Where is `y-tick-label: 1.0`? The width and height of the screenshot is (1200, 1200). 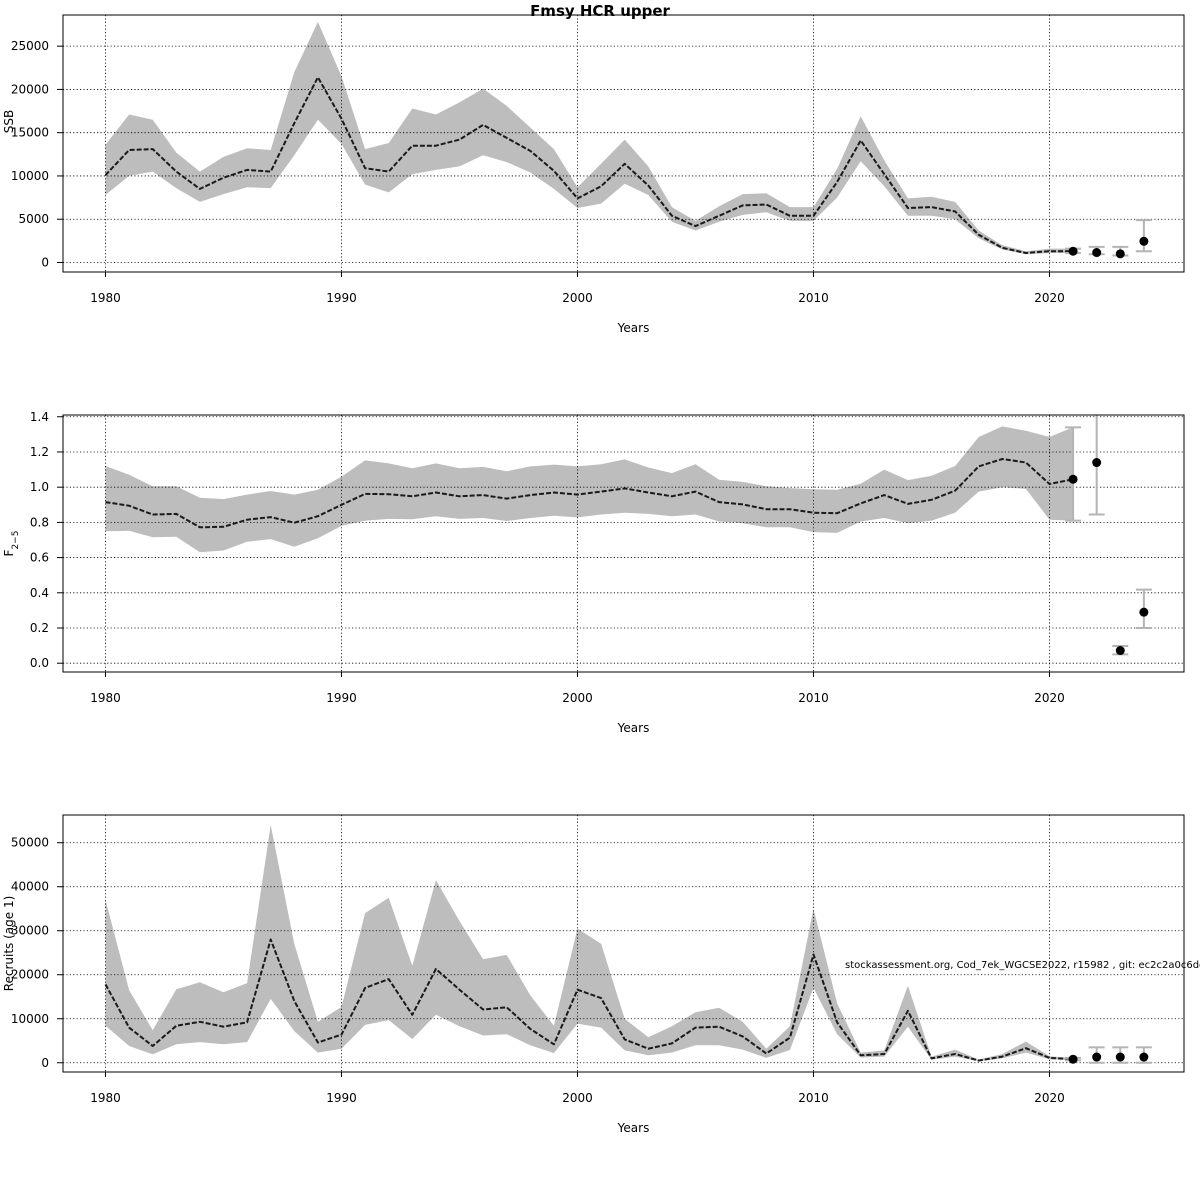
y-tick-label: 1.0 is located at coordinates (39, 487).